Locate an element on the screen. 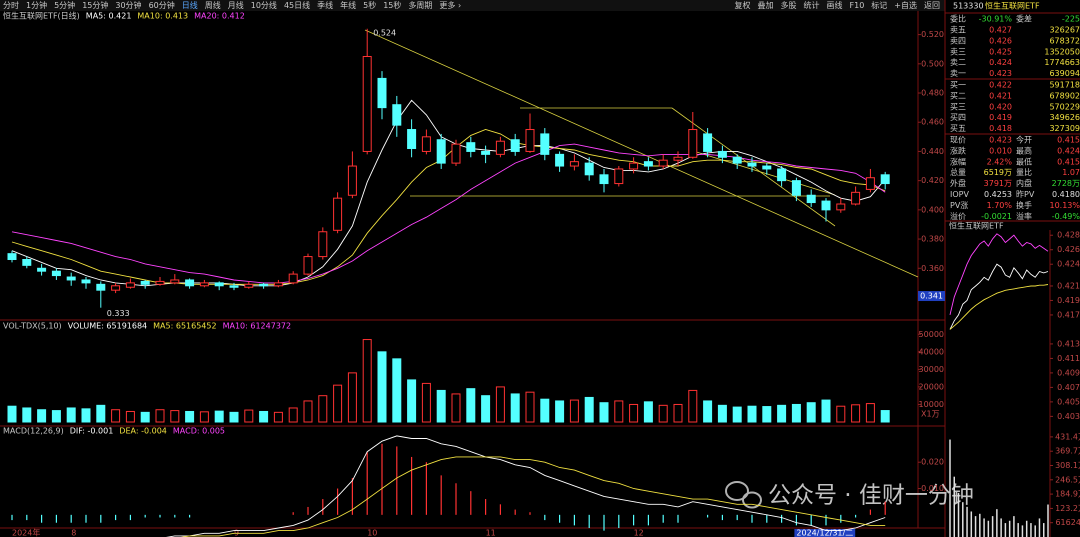 Image resolution: width=1080 pixels, height=537 pixels. quote-label: 涨幅 is located at coordinates (958, 161).